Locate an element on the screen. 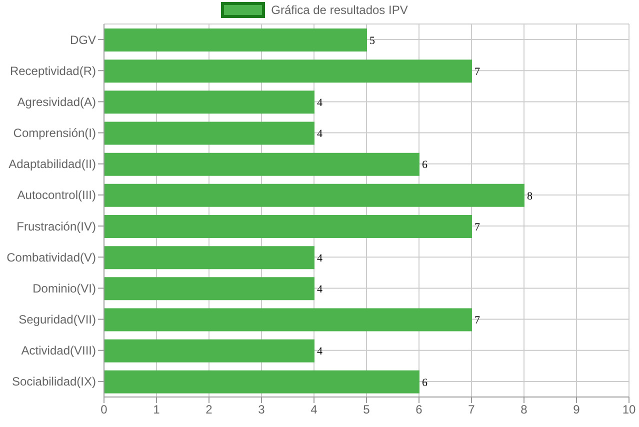 Image resolution: width=639 pixels, height=427 pixels. data-label: 8 is located at coordinates (530, 196).